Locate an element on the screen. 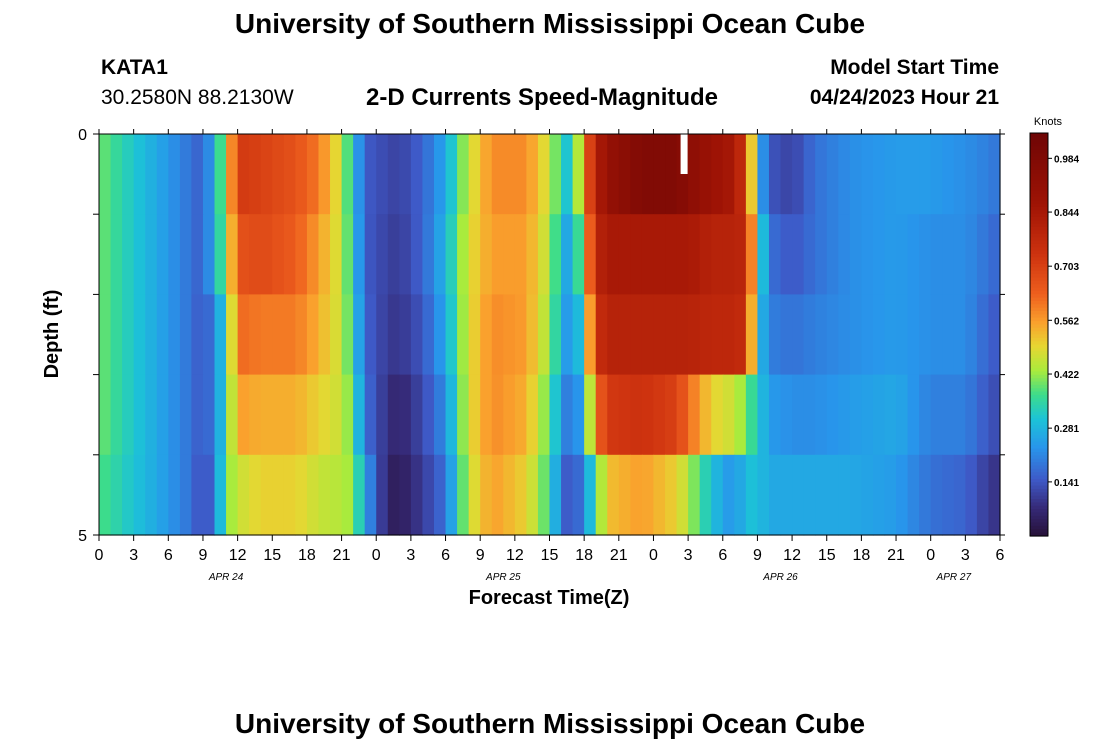 The height and width of the screenshot is (750, 1100). x-tick-label: 0 is located at coordinates (930, 555).